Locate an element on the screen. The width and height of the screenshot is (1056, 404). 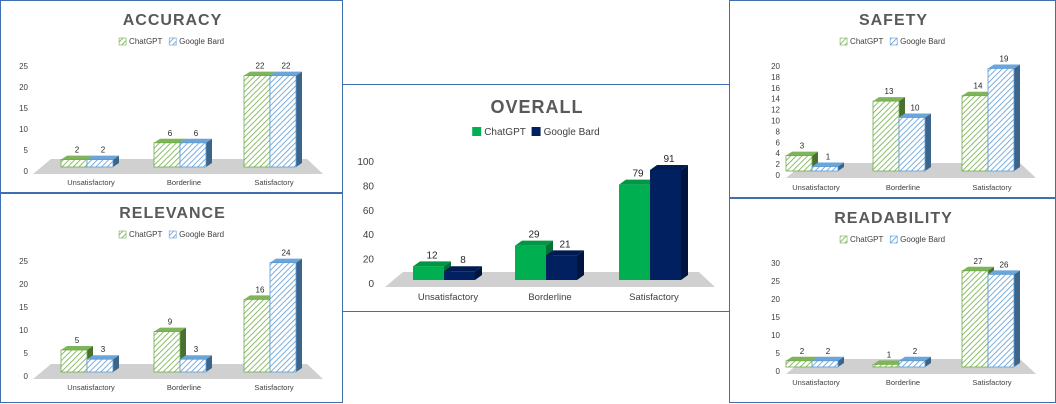
data-label: 1 is located at coordinates (889, 354).